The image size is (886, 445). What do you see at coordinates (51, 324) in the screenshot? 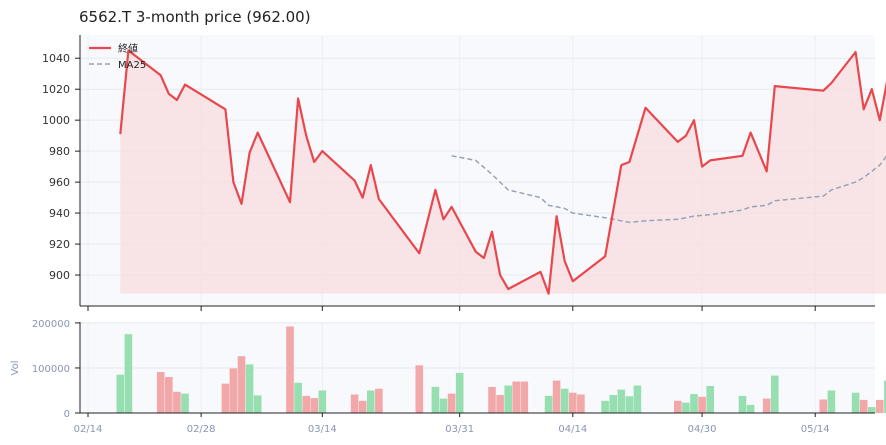
I see `volume-y-tick-label: 200000` at bounding box center [51, 324].